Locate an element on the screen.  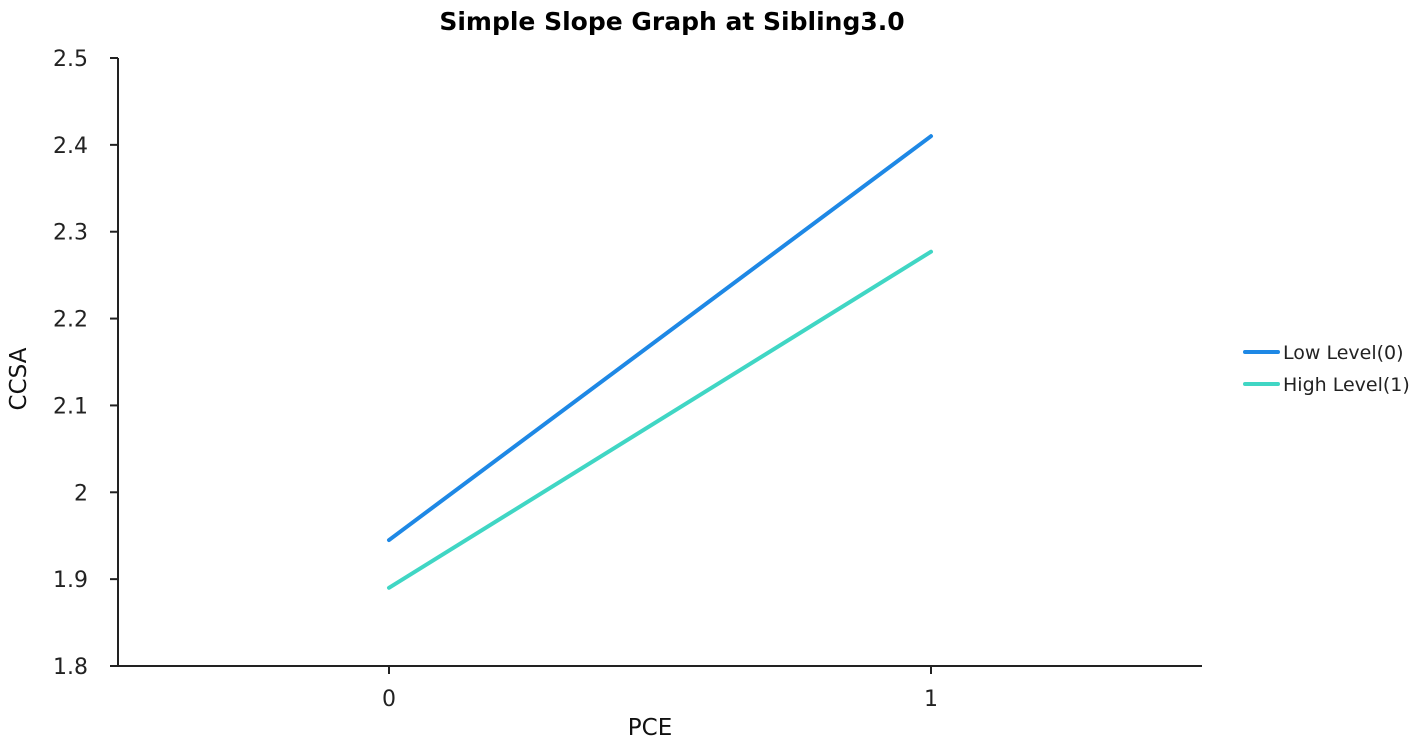
y-axis-label: CCSA is located at coordinates (19, 378).